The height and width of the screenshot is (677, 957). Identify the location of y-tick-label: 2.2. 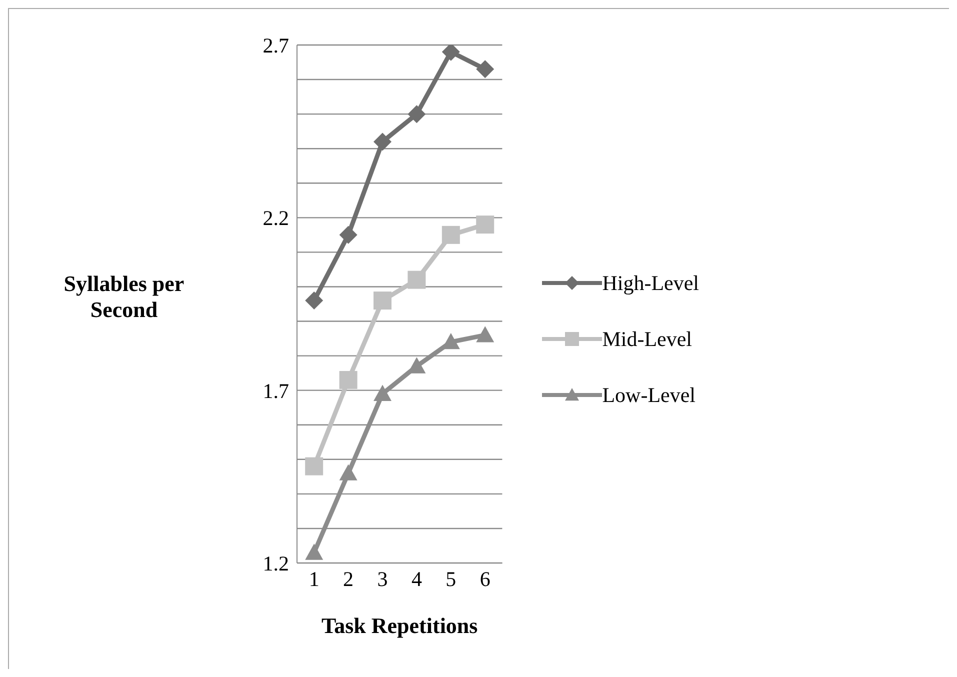
(275, 218).